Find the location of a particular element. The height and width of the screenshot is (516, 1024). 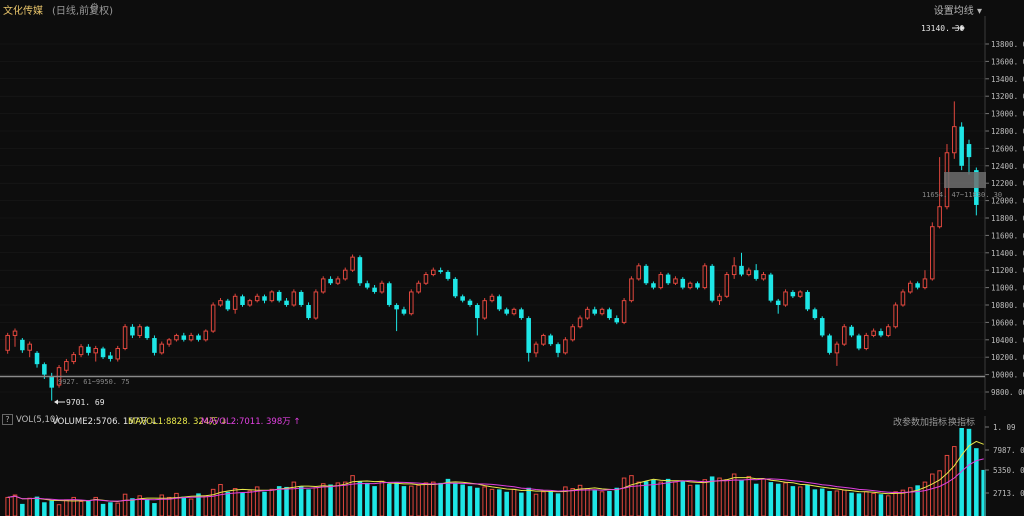

price-tick-label: 12600. 00 is located at coordinates (1007, 148).